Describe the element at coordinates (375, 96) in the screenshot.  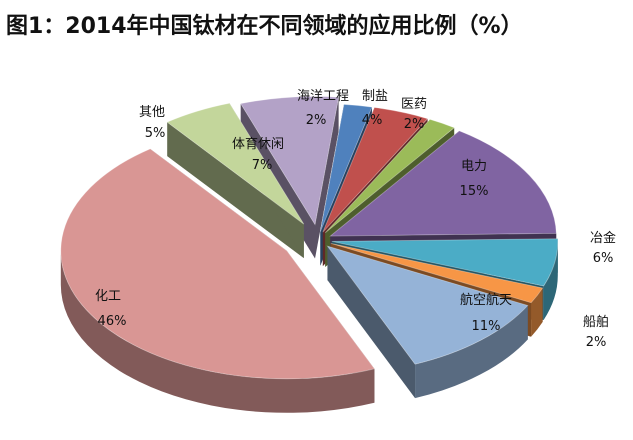
I see `slice-label-1: 制盐` at that location.